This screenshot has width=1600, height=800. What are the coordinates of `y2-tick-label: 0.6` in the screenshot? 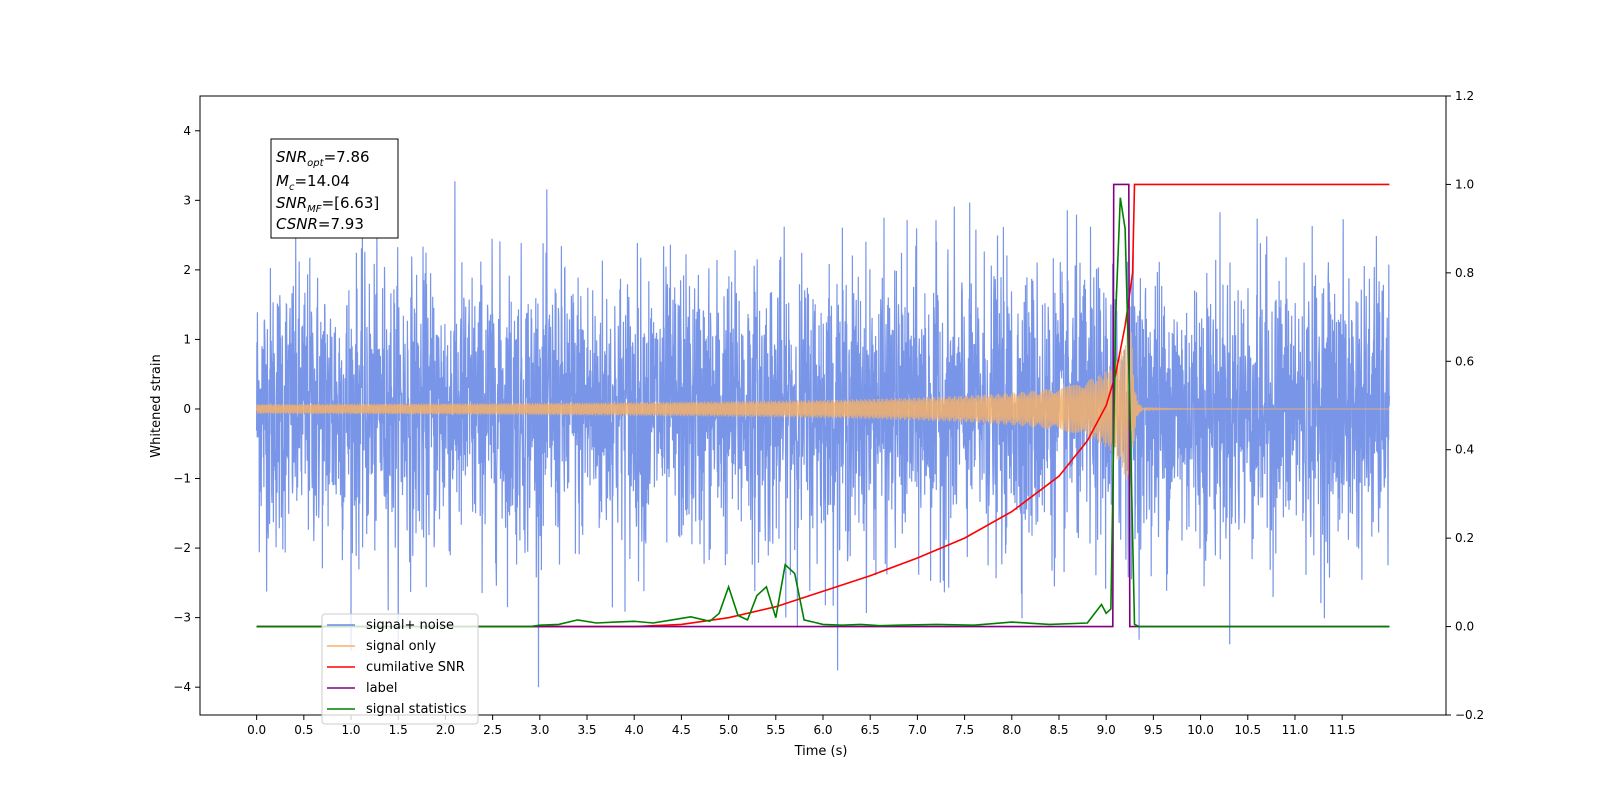 It's located at (1464, 361).